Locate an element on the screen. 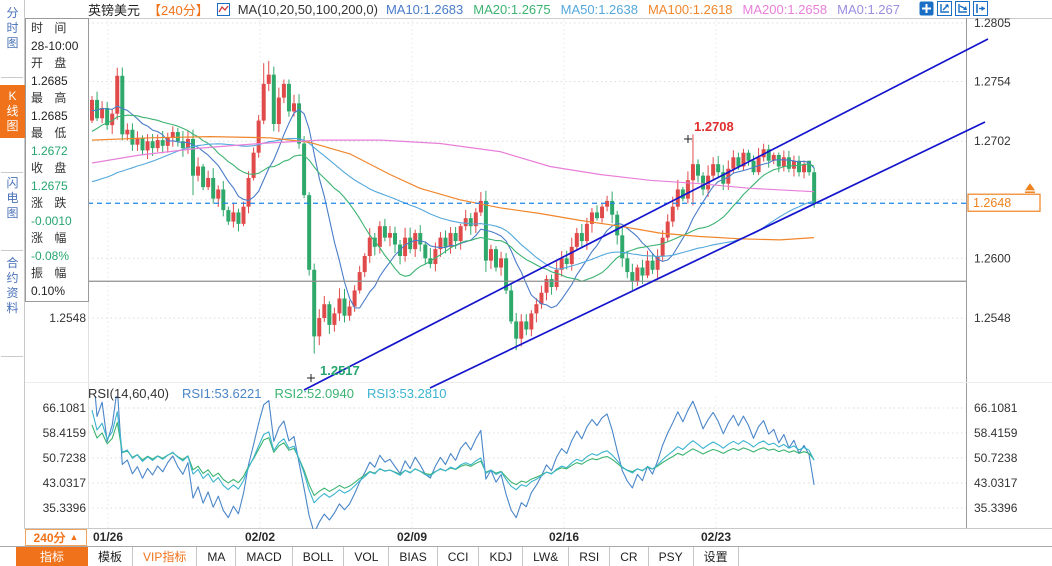 Image resolution: width=1052 pixels, height=566 pixels. toolbar-item-MACD: MACD is located at coordinates (264, 556).